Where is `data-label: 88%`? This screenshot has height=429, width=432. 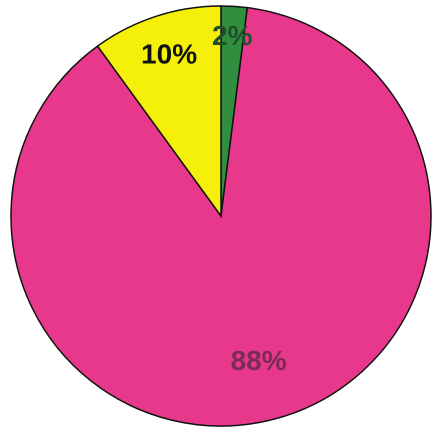 data-label: 88% is located at coordinates (259, 360).